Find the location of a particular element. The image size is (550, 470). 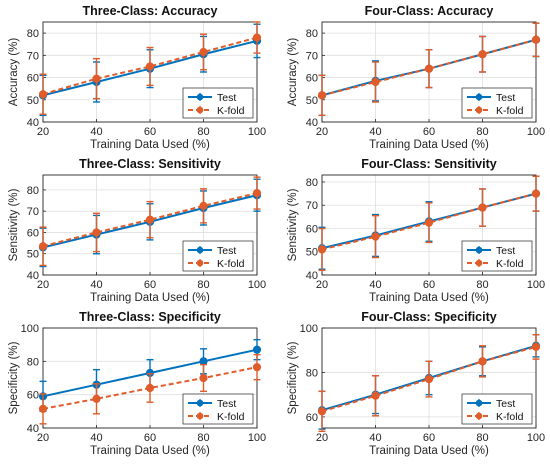

chart-title: Three-Class: Accuracy is located at coordinates (149, 11).